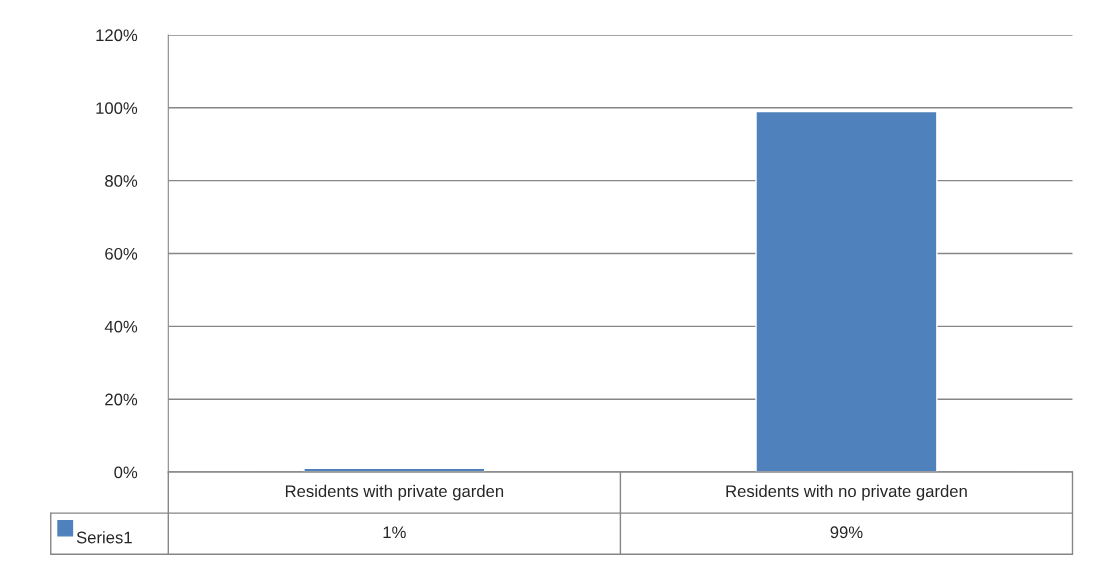 The height and width of the screenshot is (564, 1100). What do you see at coordinates (394, 532) in the screenshot?
I see `data-label: 1%` at bounding box center [394, 532].